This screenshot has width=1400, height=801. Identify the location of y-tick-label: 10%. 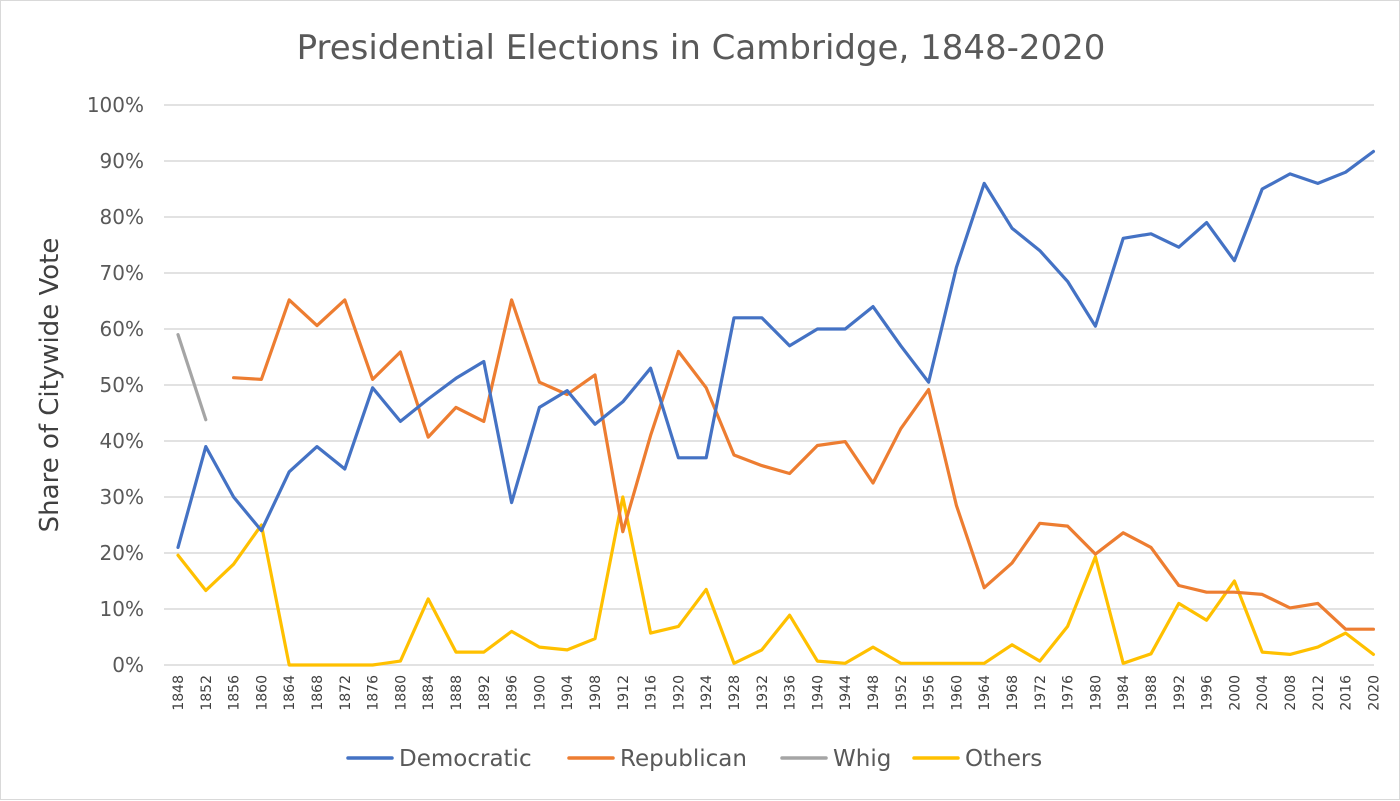
(122, 609).